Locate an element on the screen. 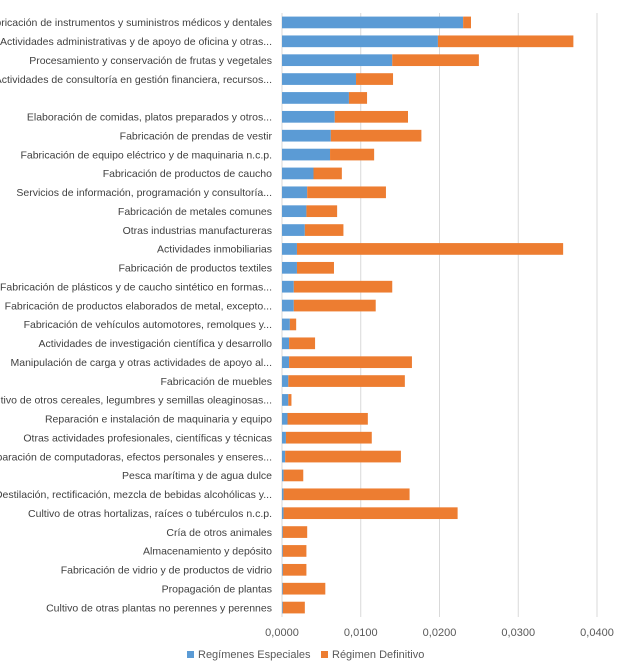 The height and width of the screenshot is (667, 624). category-label-27: Cría de otros animales is located at coordinates (219, 533).